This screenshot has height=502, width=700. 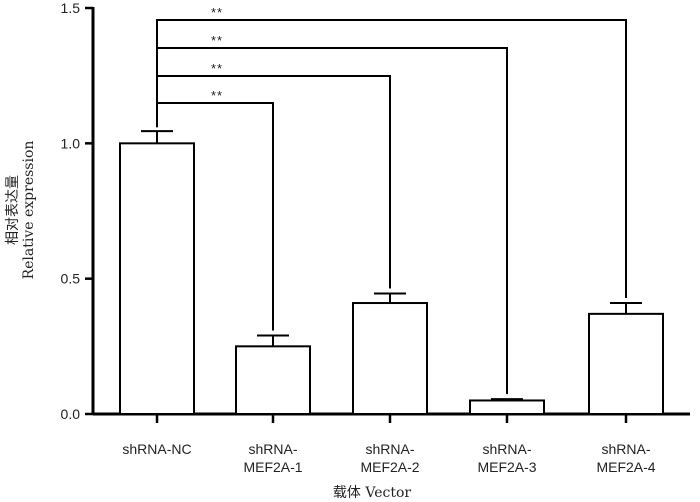 What do you see at coordinates (372, 493) in the screenshot?
I see `x-axis-title: 载体 Vector` at bounding box center [372, 493].